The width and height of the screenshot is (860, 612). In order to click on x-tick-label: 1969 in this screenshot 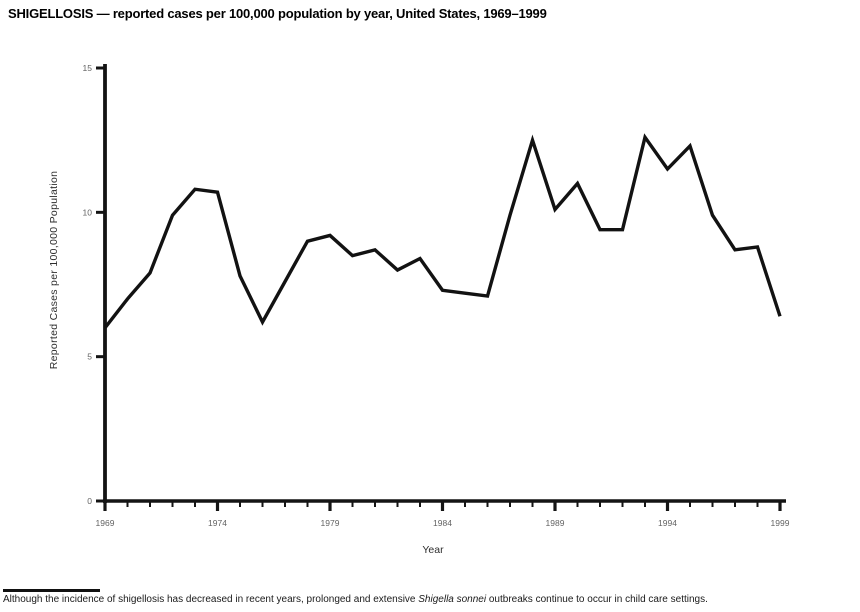, I will do `click(105, 523)`.